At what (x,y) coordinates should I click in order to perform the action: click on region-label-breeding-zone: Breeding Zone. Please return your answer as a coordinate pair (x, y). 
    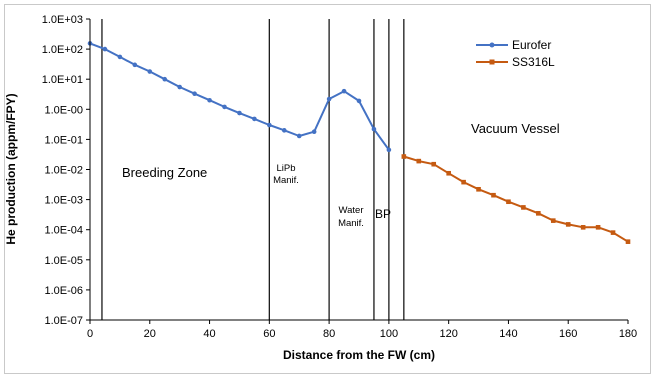
    Looking at the image, I should click on (164, 172).